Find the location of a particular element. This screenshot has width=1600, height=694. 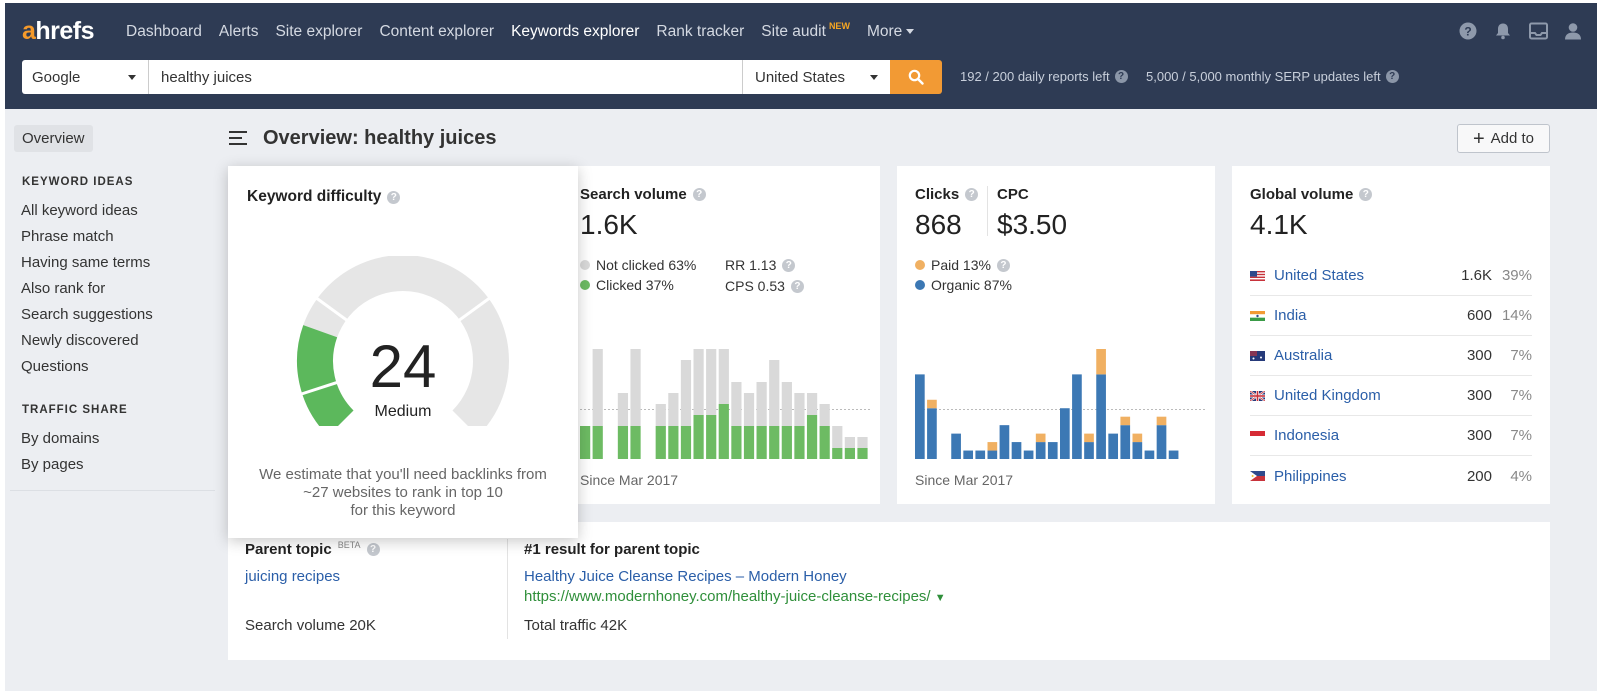

sidebar-by-pages: By pages is located at coordinates (52, 464).